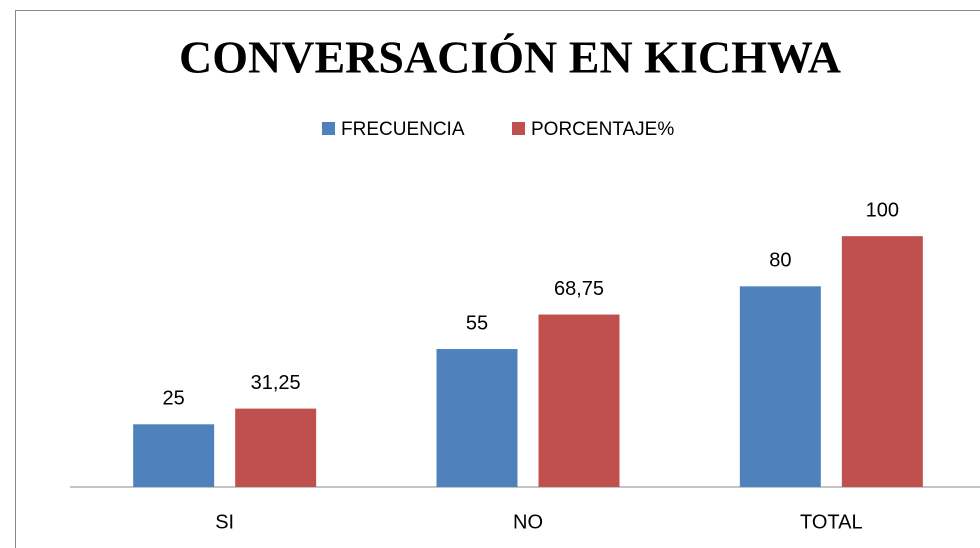  Describe the element at coordinates (579, 289) in the screenshot. I see `data-label: 68,75` at that location.